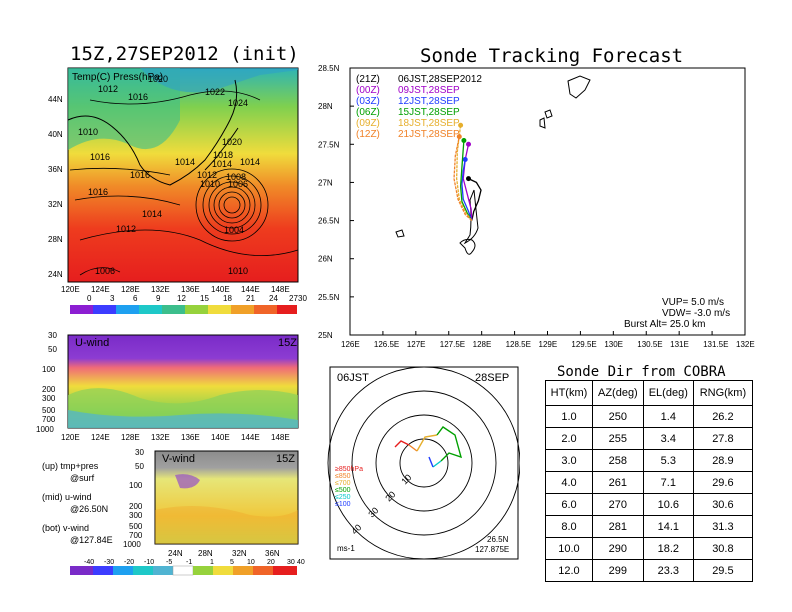 This screenshot has height=612, width=792. I want to click on col-header: AZ(deg), so click(617, 393).